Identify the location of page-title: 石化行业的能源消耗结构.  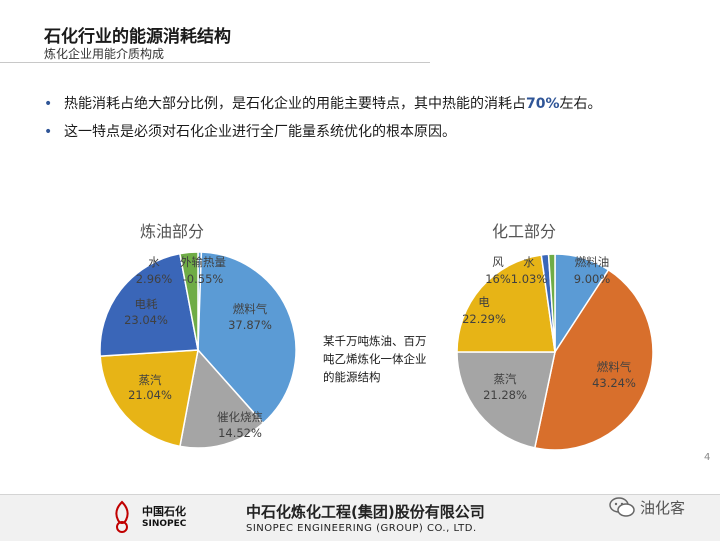
(137, 37).